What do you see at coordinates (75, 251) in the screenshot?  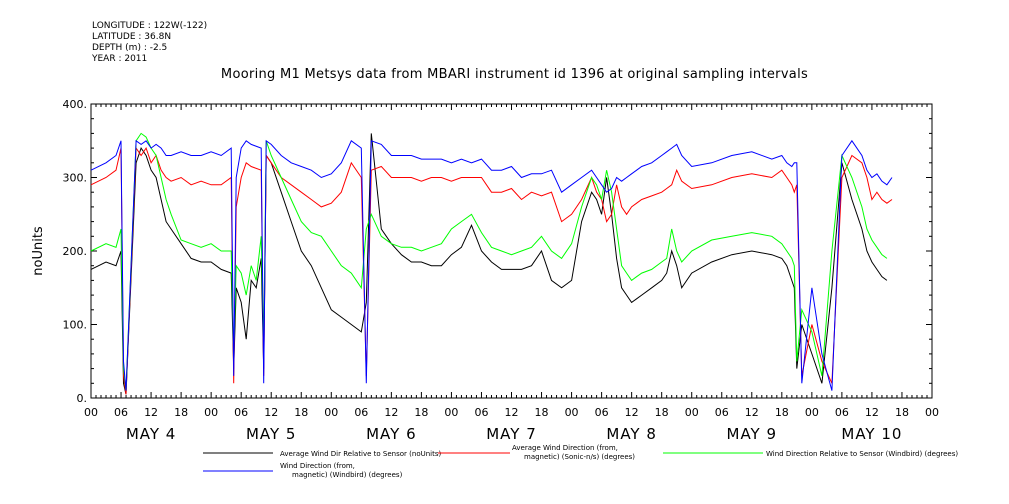 I see `y-tick-label: 200.` at bounding box center [75, 251].